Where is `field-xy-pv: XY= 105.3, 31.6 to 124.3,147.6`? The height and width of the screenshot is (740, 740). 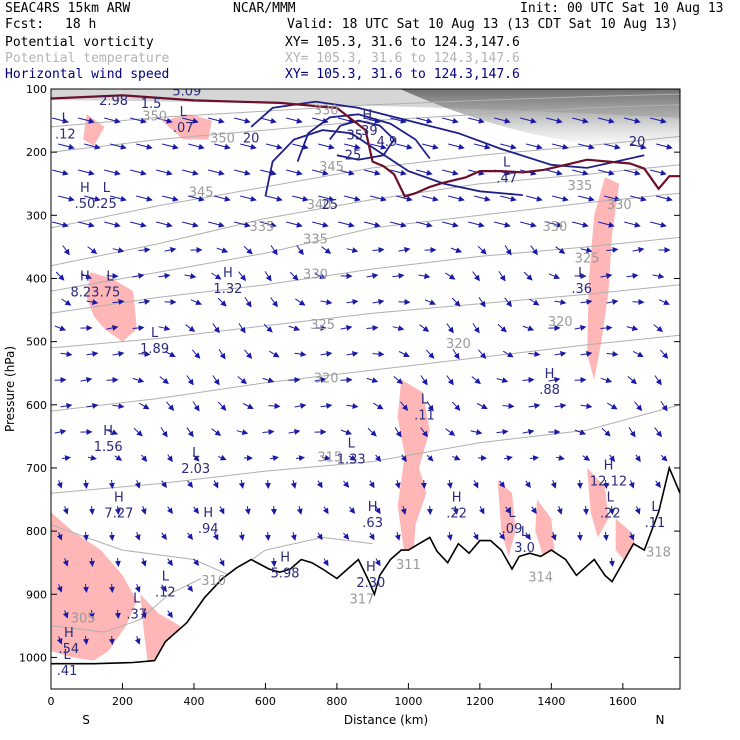 field-xy-pv: XY= 105.3, 31.6 to 124.3,147.6 is located at coordinates (402, 42).